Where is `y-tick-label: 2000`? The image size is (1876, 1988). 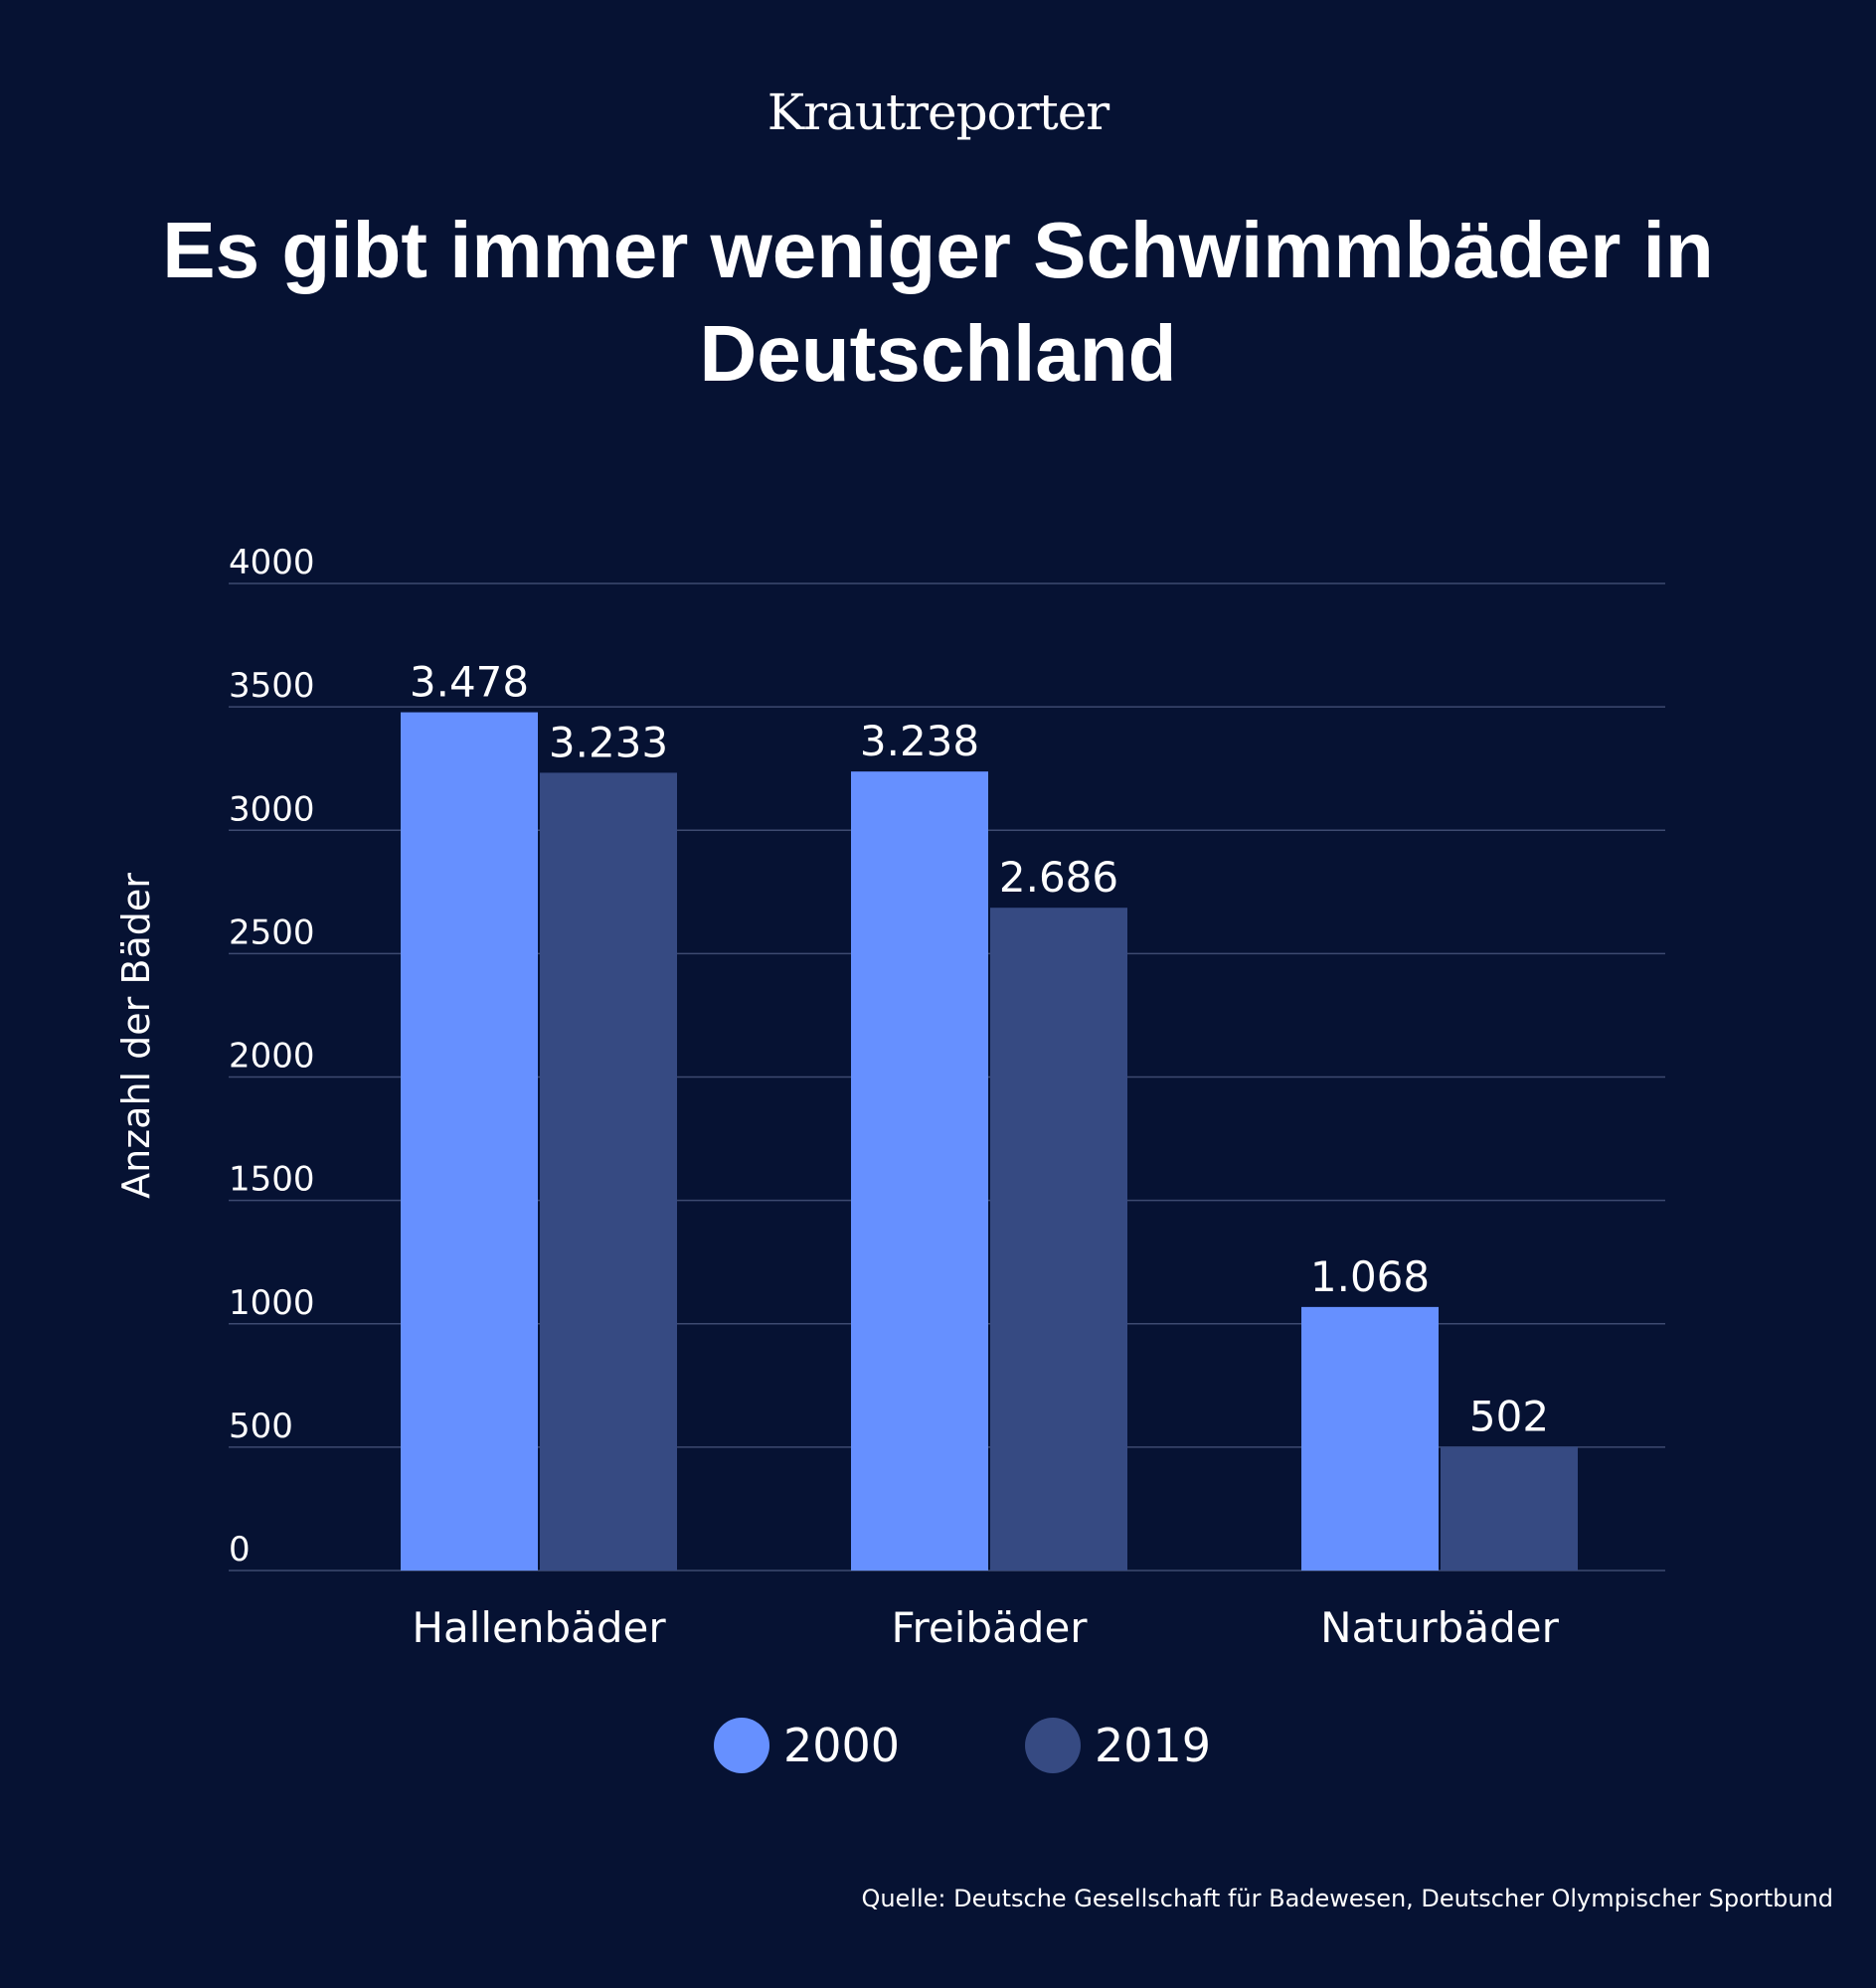 y-tick-label: 2000 is located at coordinates (272, 1057).